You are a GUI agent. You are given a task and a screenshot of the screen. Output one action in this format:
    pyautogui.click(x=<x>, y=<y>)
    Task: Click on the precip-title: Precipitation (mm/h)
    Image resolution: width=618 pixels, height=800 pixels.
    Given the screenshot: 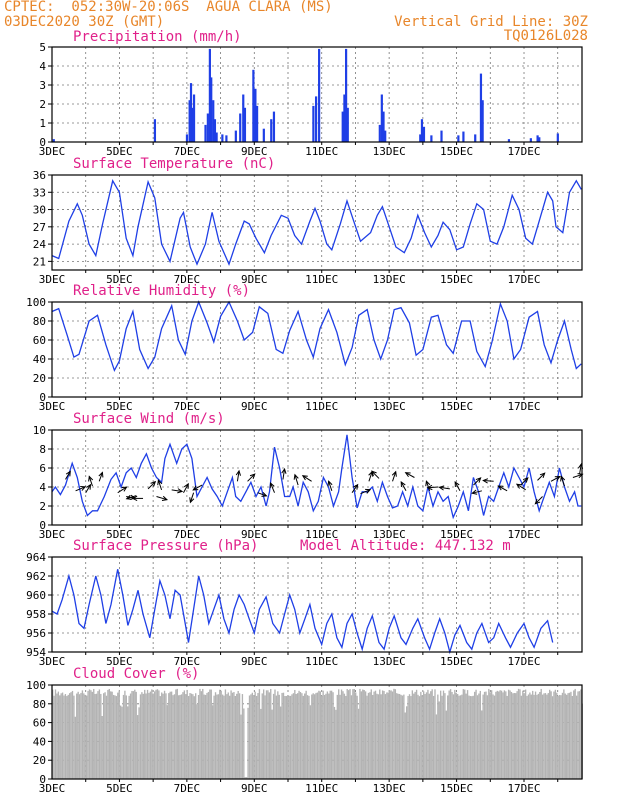 What is the action you would take?
    pyautogui.click(x=157, y=37)
    